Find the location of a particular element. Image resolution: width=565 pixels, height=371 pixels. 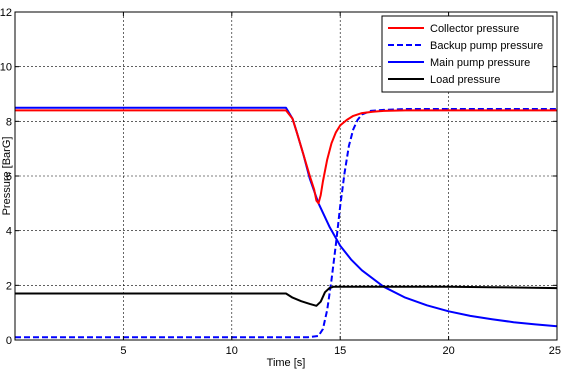

legend-item: Collector pressure is located at coordinates (453, 29).